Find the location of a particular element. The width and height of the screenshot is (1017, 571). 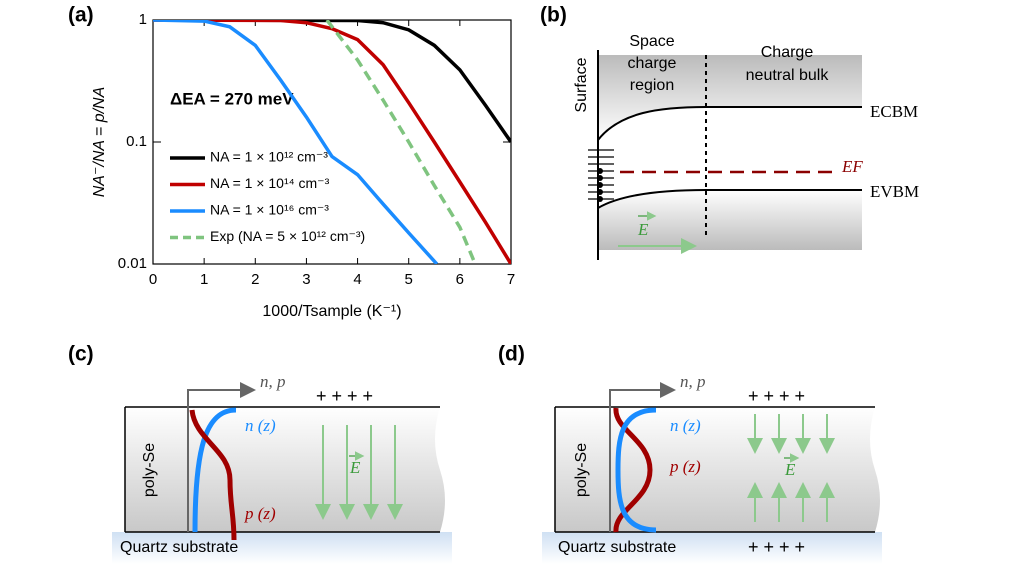

bulk-label: Charge is located at coordinates (787, 52).